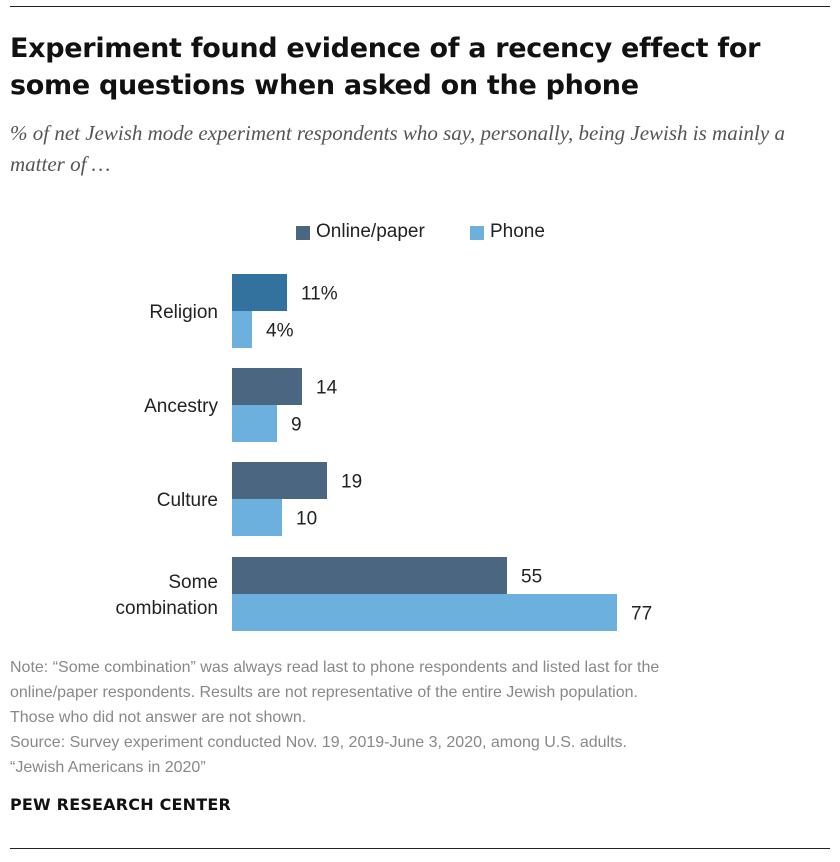 The image size is (840, 862). Describe the element at coordinates (641, 614) in the screenshot. I see `data-label-phone-3: 77` at that location.